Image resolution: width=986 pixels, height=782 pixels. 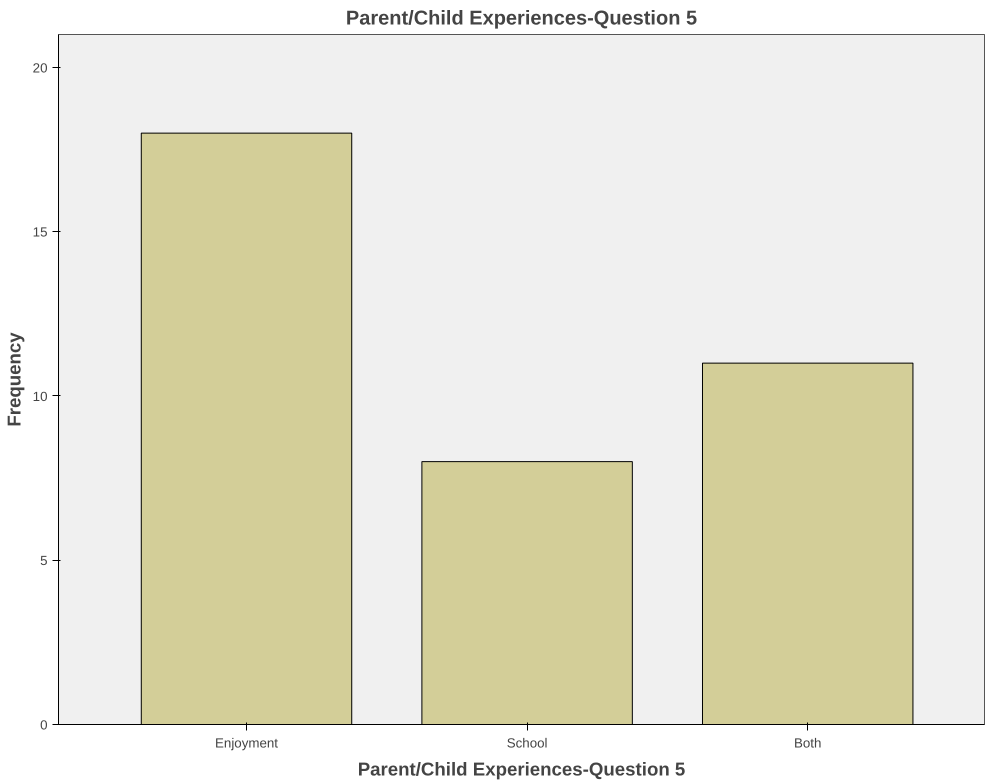 What do you see at coordinates (44, 725) in the screenshot?
I see `y-tick-label: 0` at bounding box center [44, 725].